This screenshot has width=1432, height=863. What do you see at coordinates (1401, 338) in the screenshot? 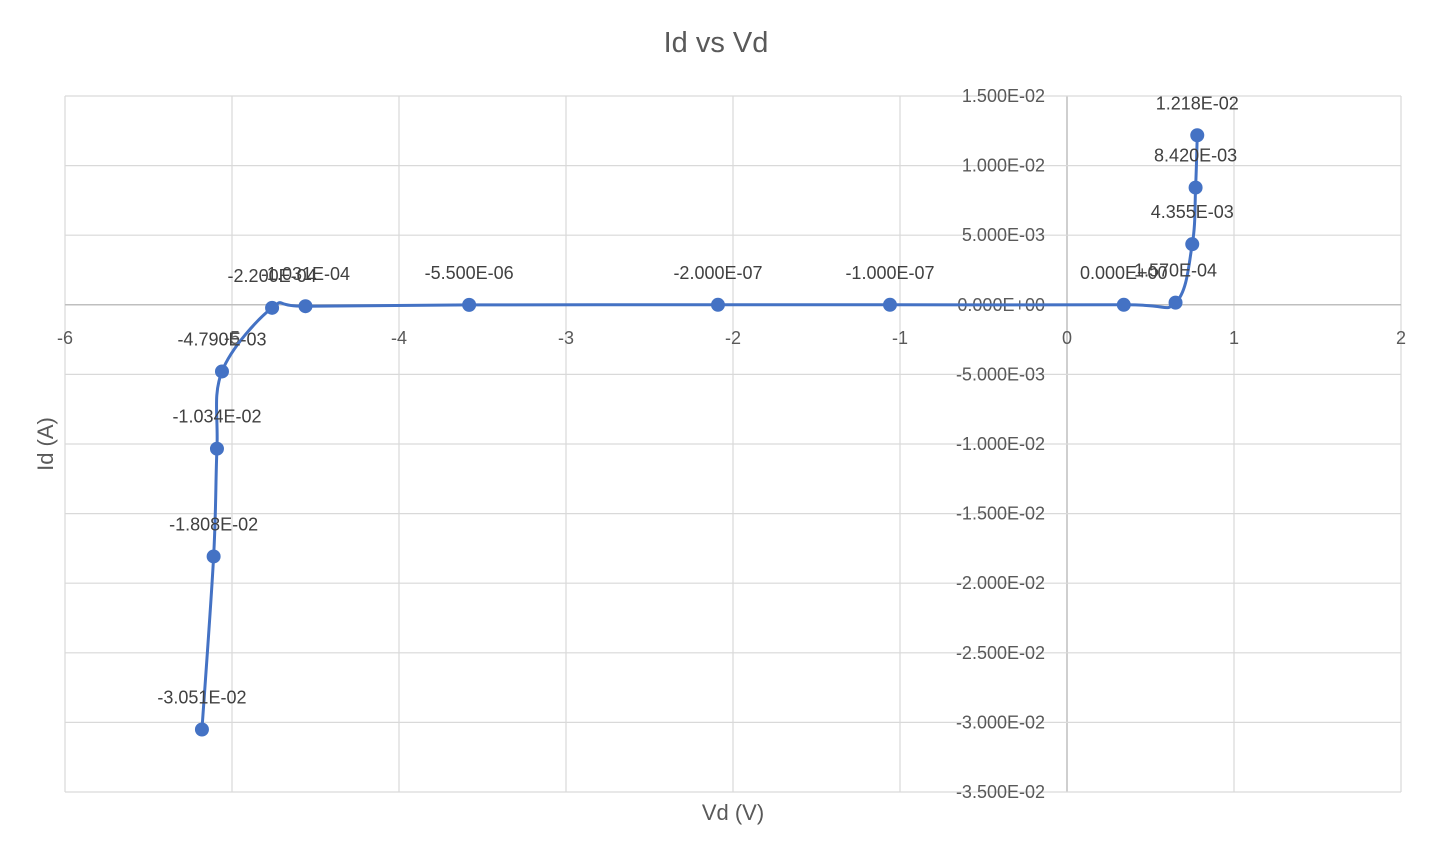
I see `x-tick-label: 2` at bounding box center [1401, 338].